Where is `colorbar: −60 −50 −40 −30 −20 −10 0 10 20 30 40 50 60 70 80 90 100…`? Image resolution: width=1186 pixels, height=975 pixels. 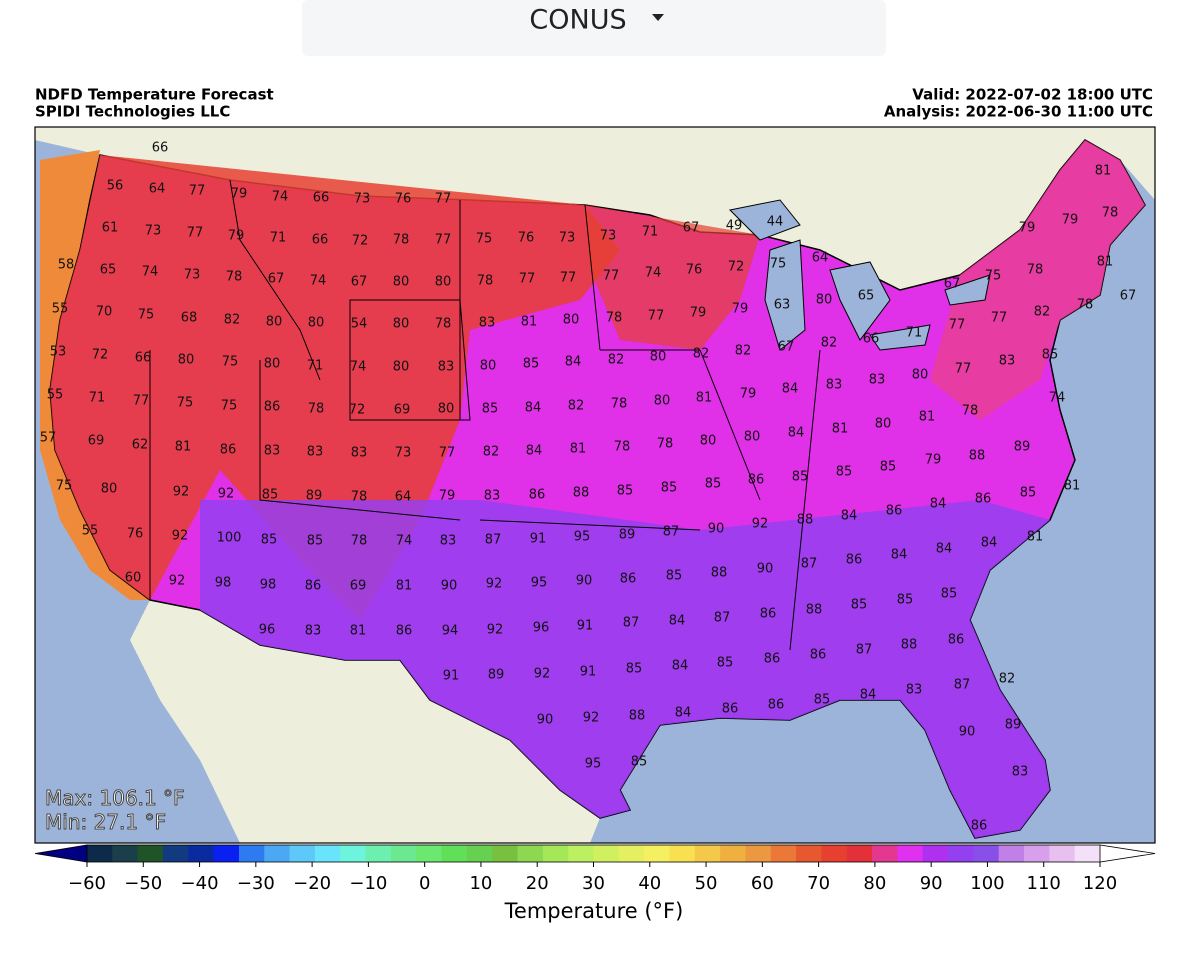 colorbar: −60 −50 −40 −30 −20 −10 0 10 20 30 40 50 60 70 80 90 100… is located at coordinates (595, 869).